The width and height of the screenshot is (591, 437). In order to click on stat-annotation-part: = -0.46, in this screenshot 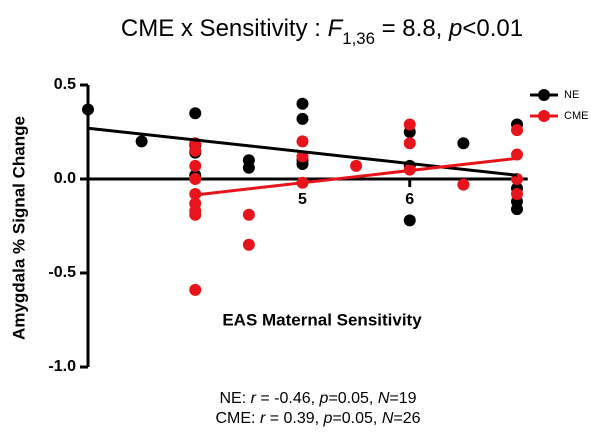, I will do `click(288, 398)`.